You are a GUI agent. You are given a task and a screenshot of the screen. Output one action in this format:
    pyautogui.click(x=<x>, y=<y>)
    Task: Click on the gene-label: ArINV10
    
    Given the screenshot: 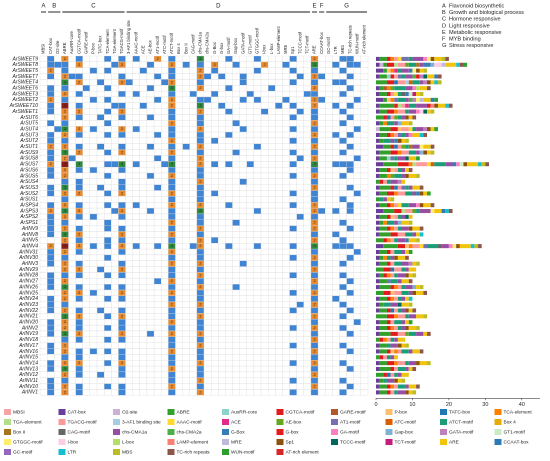 What is the action you would take?
    pyautogui.click(x=28, y=387)
    